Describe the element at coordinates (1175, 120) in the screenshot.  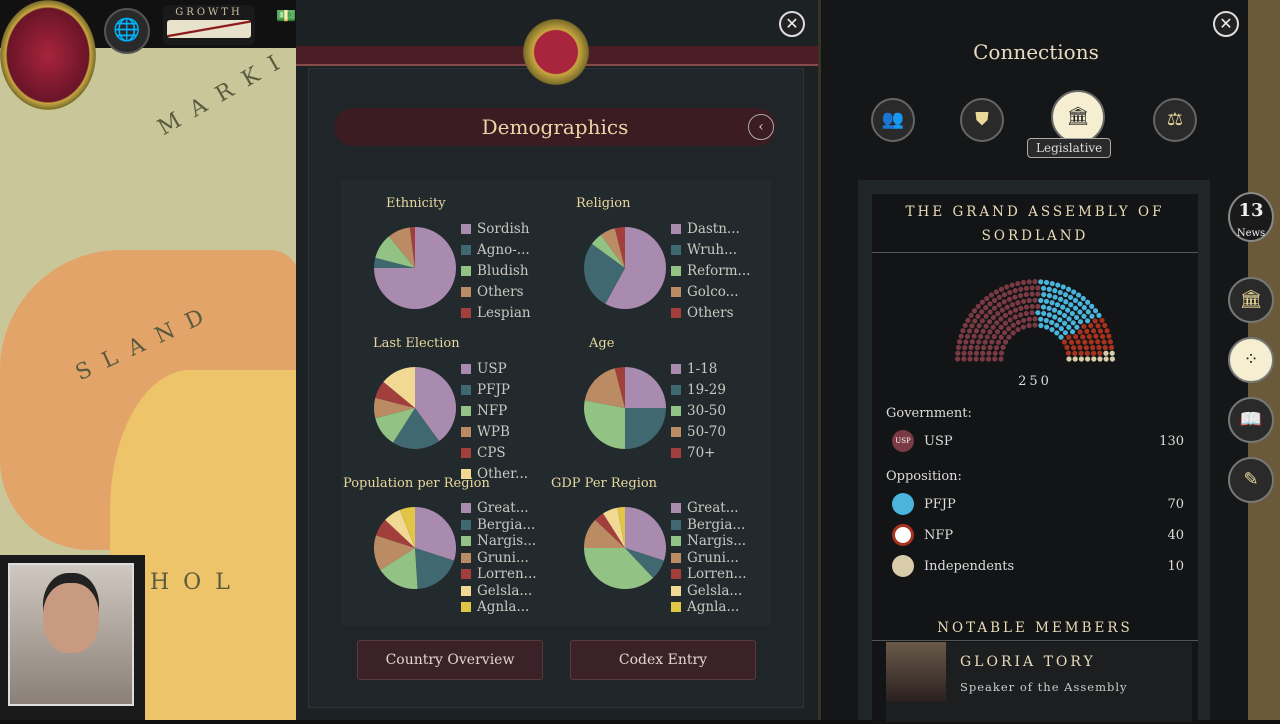
I see `gavel-icon: ⚖` at that location.